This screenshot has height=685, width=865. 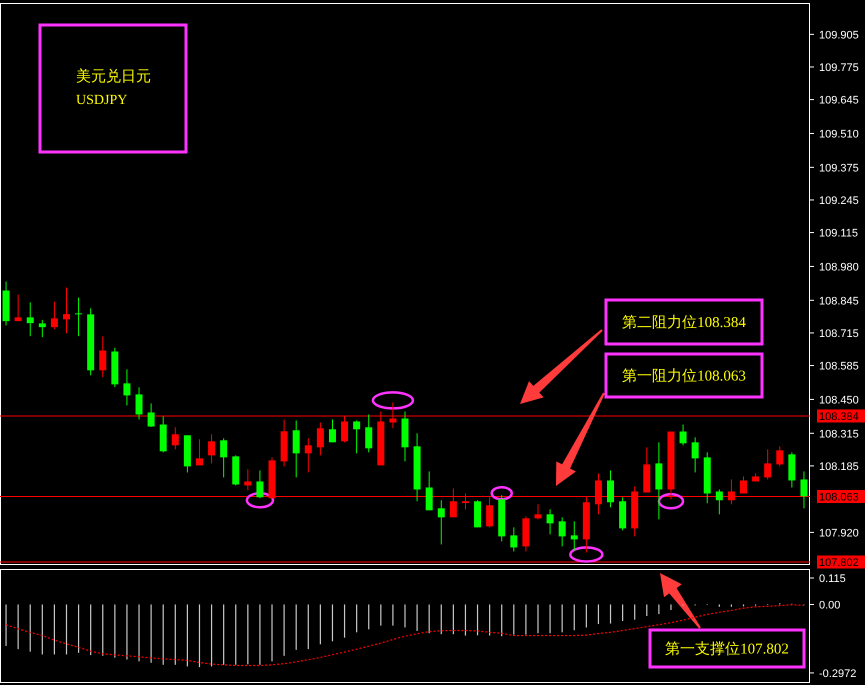 What do you see at coordinates (839, 366) in the screenshot?
I see `y-tick-label: 108.585` at bounding box center [839, 366].